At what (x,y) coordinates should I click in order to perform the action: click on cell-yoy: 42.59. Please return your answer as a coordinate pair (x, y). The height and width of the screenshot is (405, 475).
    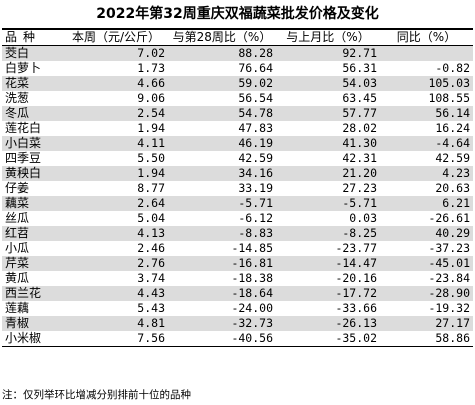
    Looking at the image, I should click on (426, 158).